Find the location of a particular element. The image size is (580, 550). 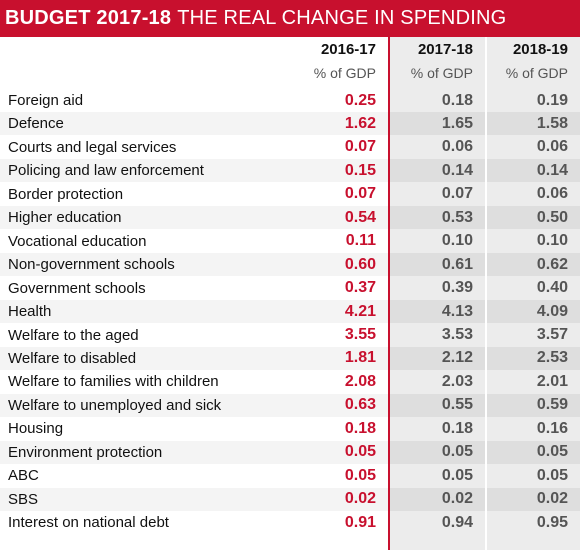

value-cell-2017-18: 0.10 is located at coordinates (457, 241).